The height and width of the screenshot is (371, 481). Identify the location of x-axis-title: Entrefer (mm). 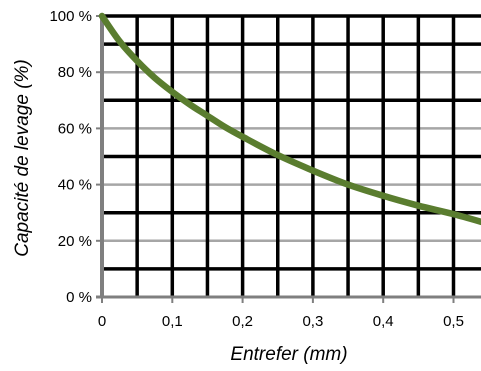
(288, 354).